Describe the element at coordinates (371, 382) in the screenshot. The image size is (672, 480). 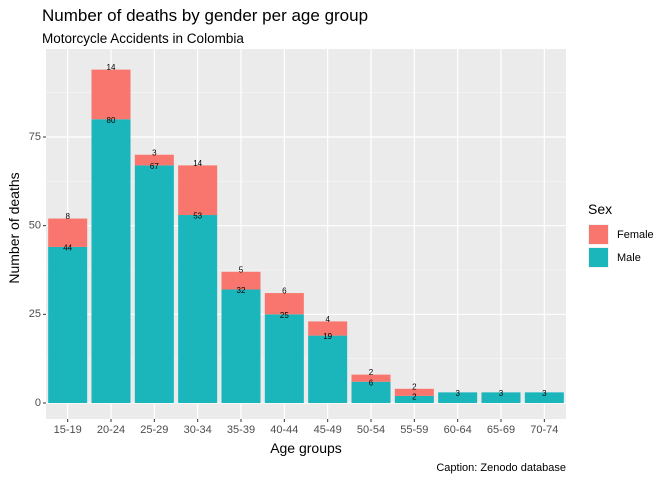
I see `data-label-male: 6` at that location.